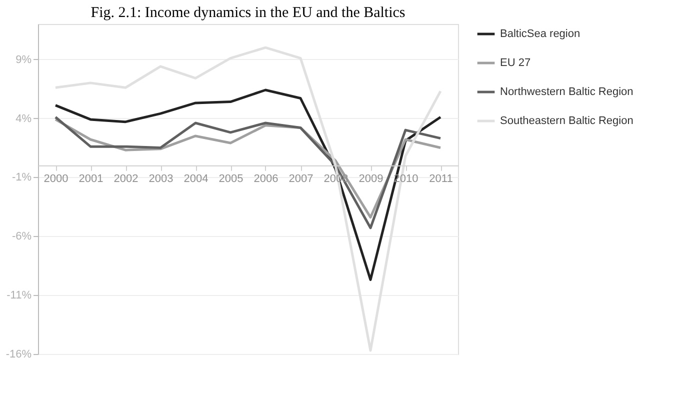  Describe the element at coordinates (540, 34) in the screenshot. I see `legend-label: BalticSea region` at that location.